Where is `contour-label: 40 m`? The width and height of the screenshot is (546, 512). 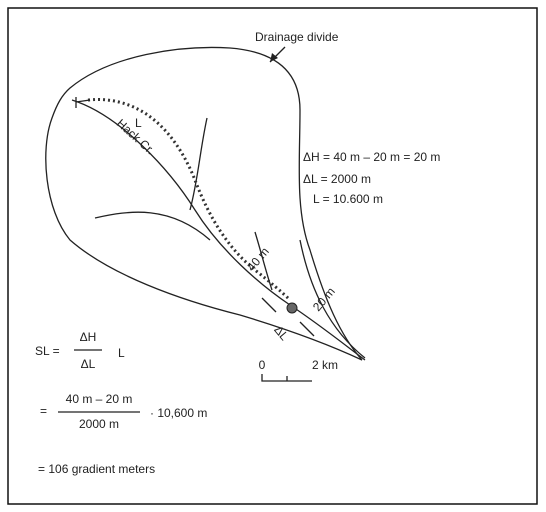
contour-label: 40 m is located at coordinates (258, 259).